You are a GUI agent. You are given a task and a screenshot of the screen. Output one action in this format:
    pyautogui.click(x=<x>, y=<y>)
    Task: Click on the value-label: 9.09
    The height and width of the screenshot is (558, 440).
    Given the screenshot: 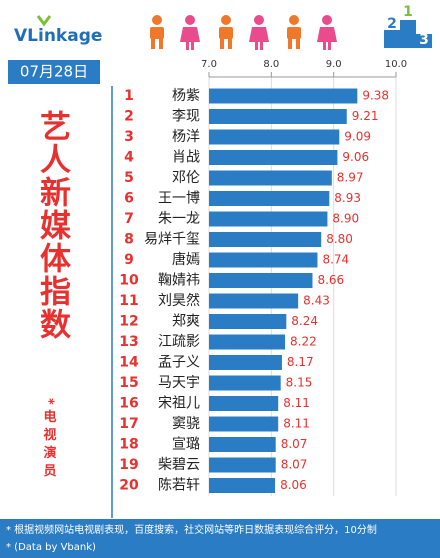 What is the action you would take?
    pyautogui.click(x=357, y=137)
    